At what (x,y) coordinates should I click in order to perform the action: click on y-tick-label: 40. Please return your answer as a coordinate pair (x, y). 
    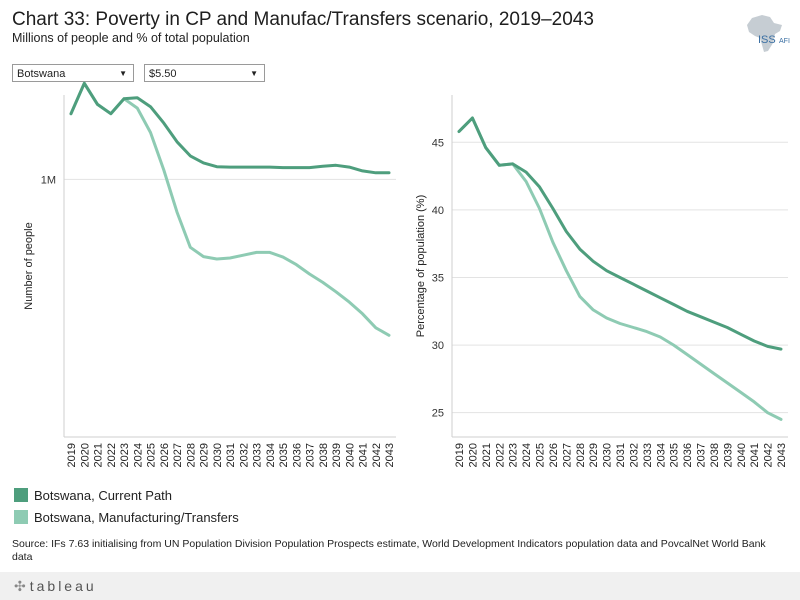
    Looking at the image, I should click on (438, 211).